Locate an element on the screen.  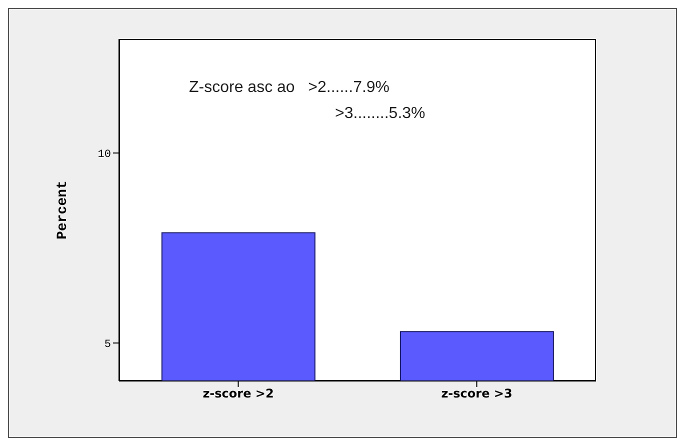
x-tick-label: z-score >3 is located at coordinates (476, 393).